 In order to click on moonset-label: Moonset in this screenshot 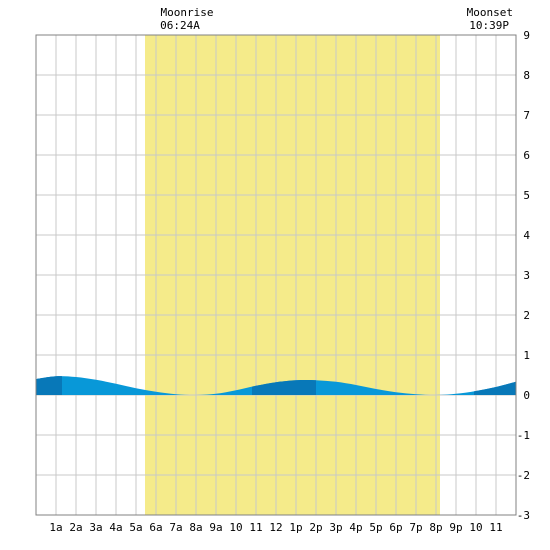, I will do `click(490, 12)`.